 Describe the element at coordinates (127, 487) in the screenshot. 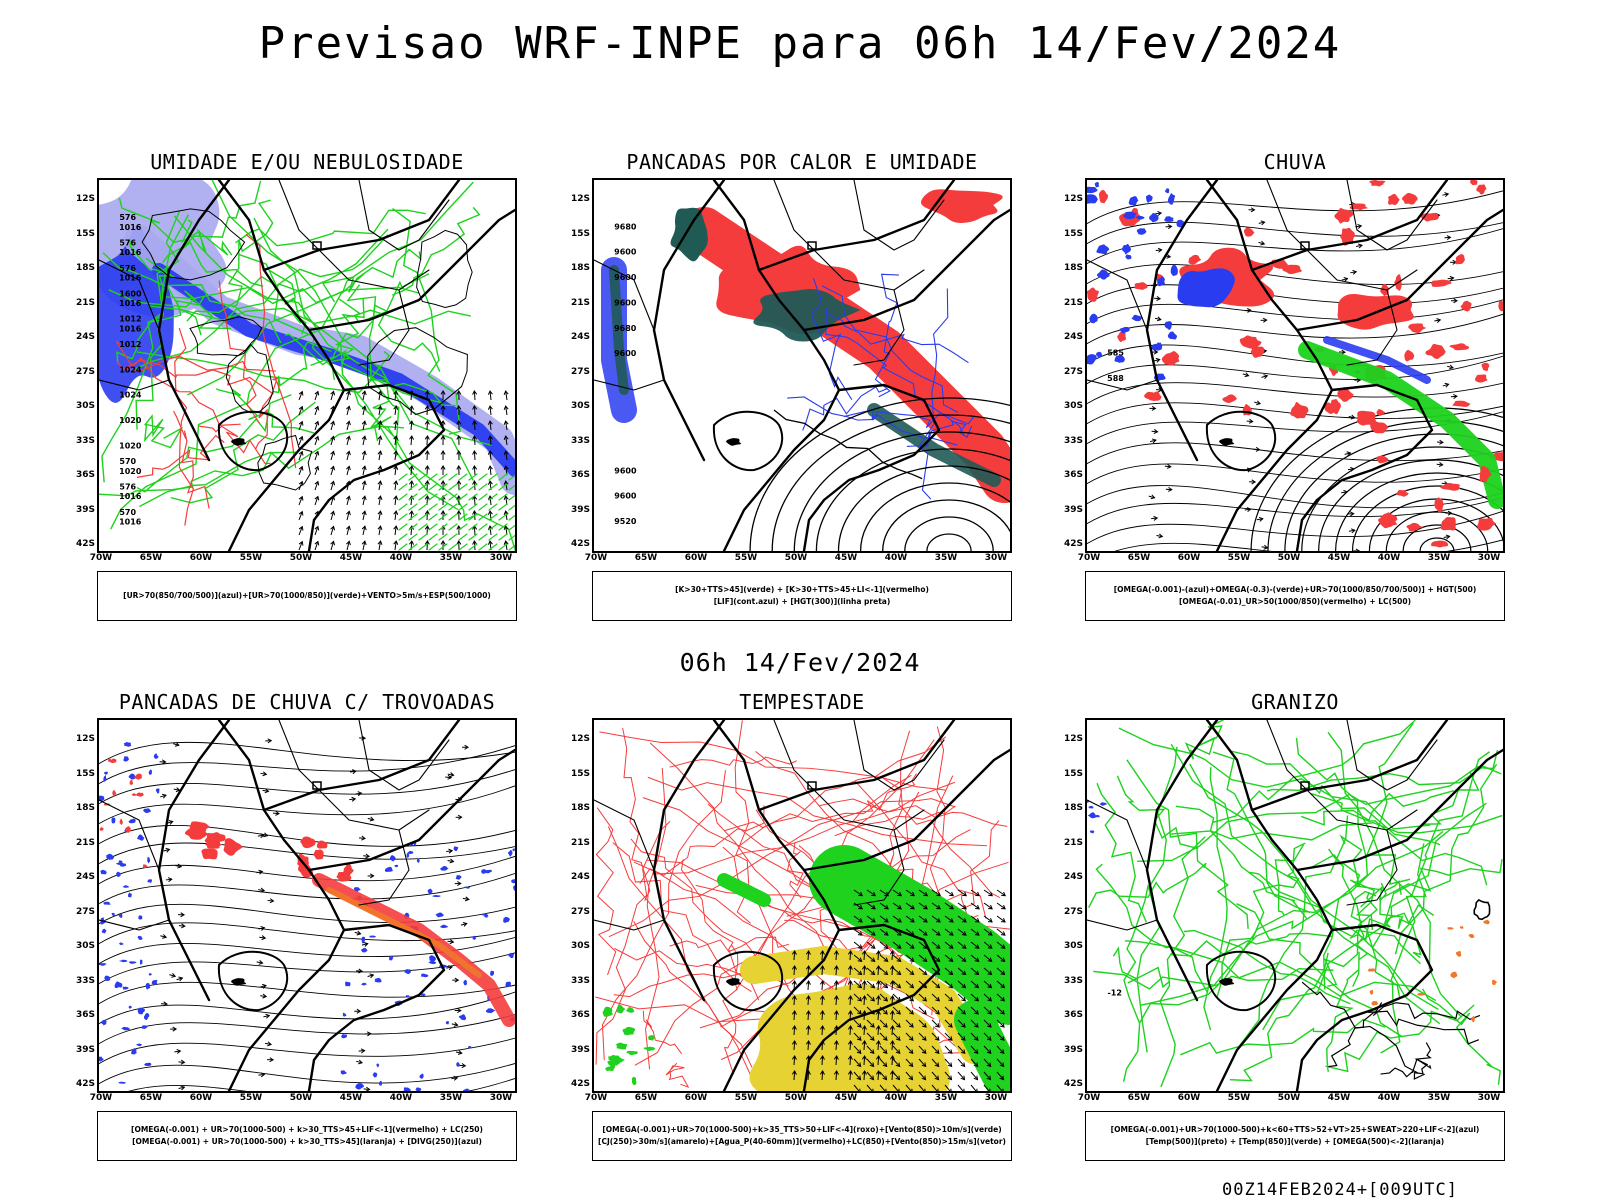

I see `contour-label: 576` at that location.